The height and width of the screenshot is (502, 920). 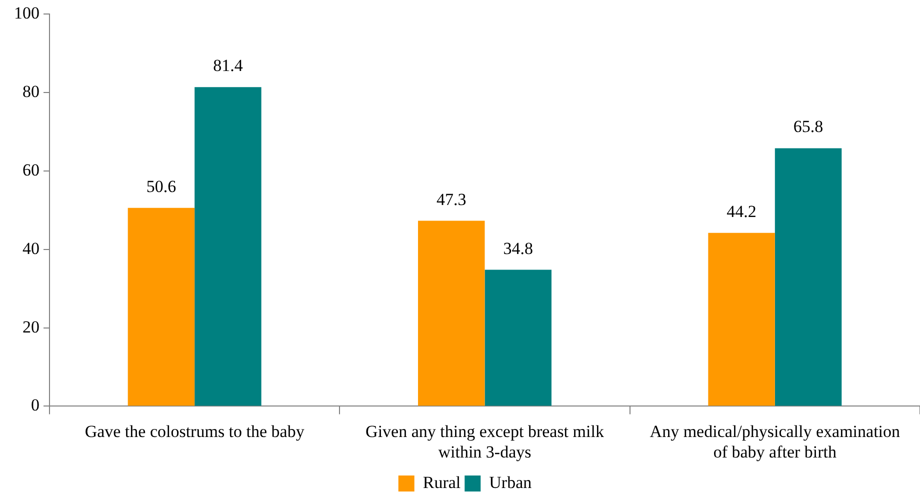 I want to click on data-label: 50.6, so click(x=161, y=186).